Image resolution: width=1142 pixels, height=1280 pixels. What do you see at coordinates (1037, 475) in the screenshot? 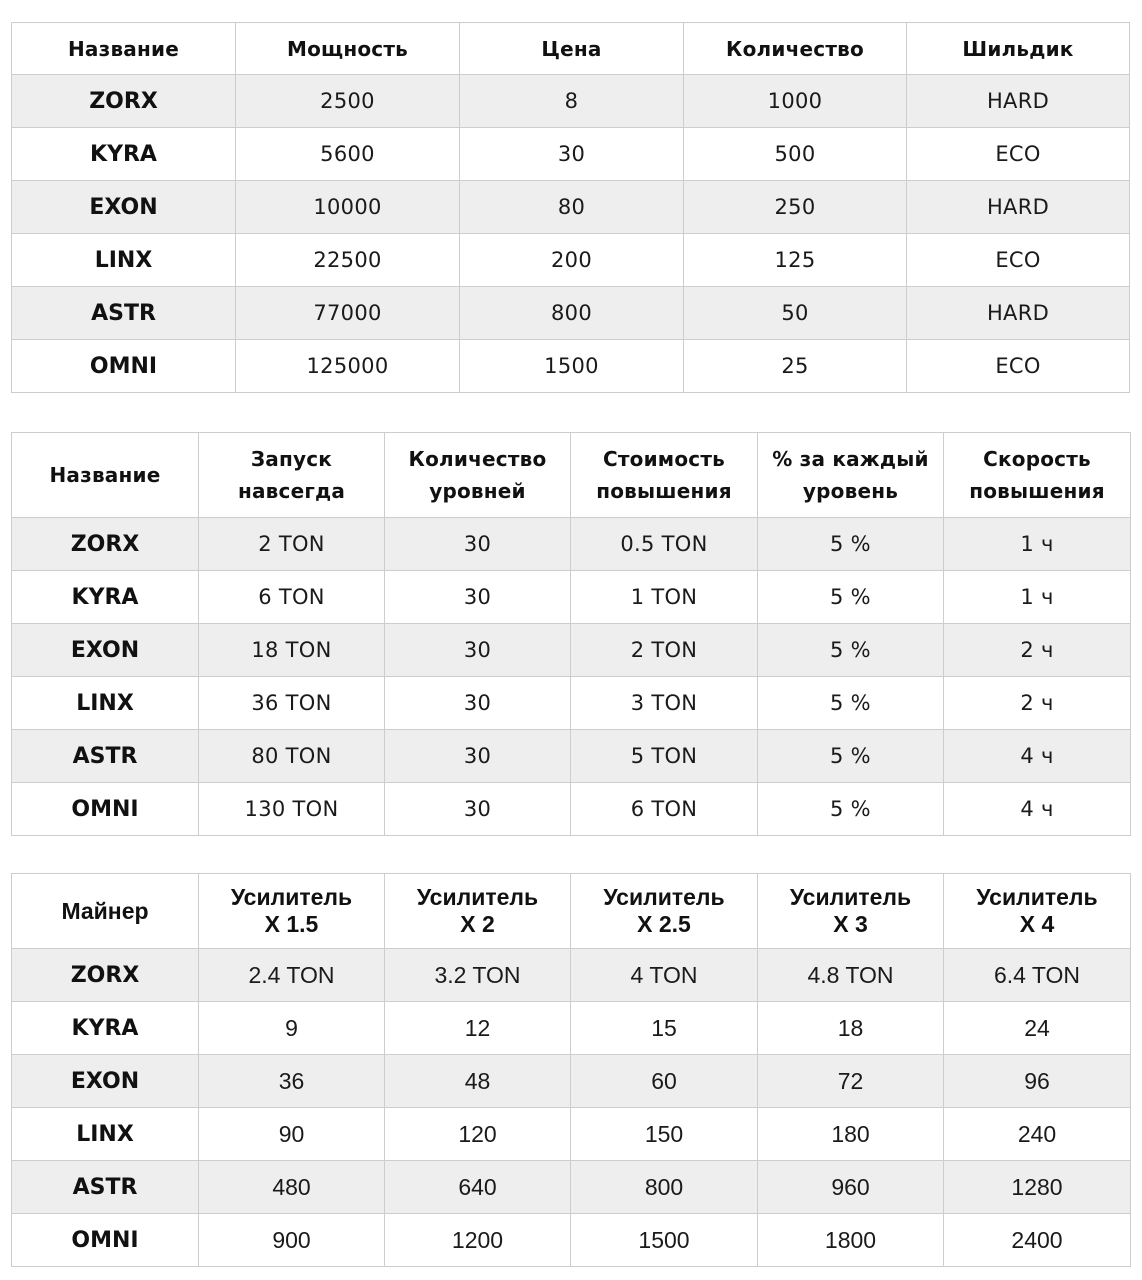
I see `column-header-upgrade-speed: Скорость повышения` at bounding box center [1037, 475].